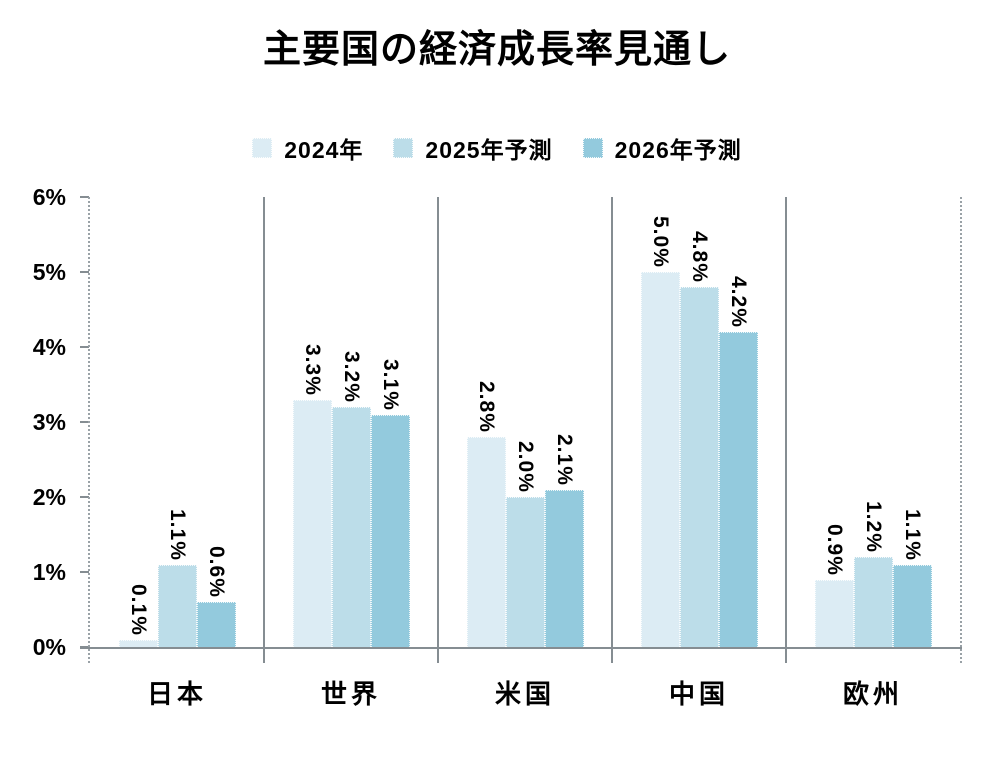 This screenshot has width=994, height=765. Describe the element at coordinates (738, 461) in the screenshot. I see `bar-series3-china: 4.2%` at that location.